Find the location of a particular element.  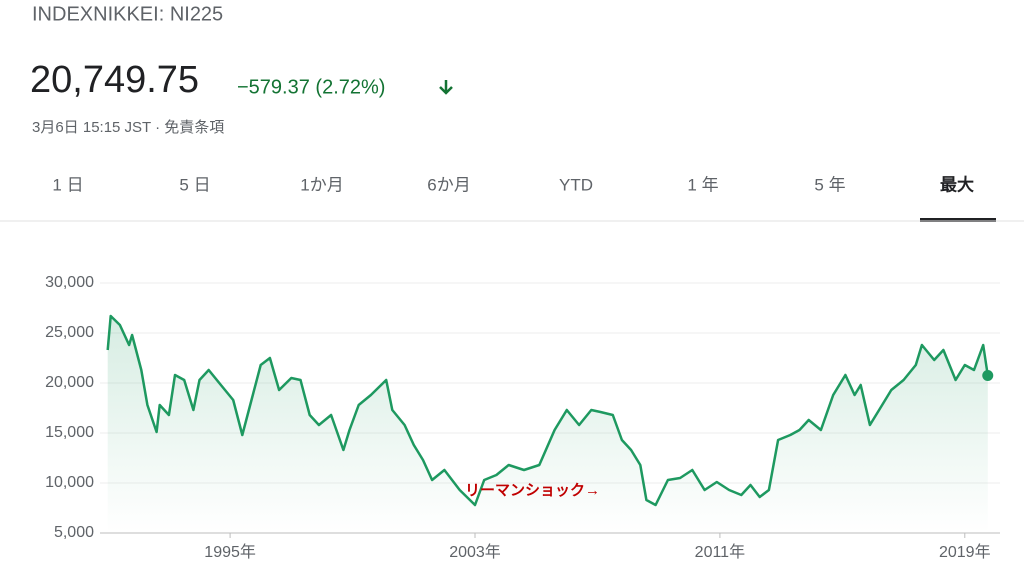

tab: 最大 is located at coordinates (957, 184).